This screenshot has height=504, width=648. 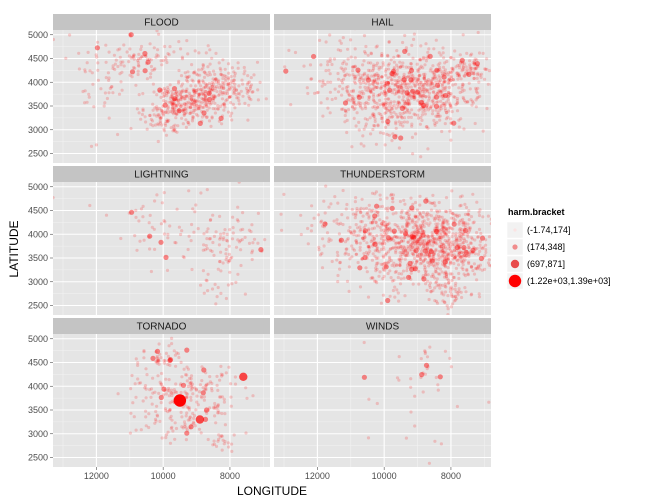 What do you see at coordinates (38, 82) in the screenshot?
I see `y-tick-label: 4000` at bounding box center [38, 82].